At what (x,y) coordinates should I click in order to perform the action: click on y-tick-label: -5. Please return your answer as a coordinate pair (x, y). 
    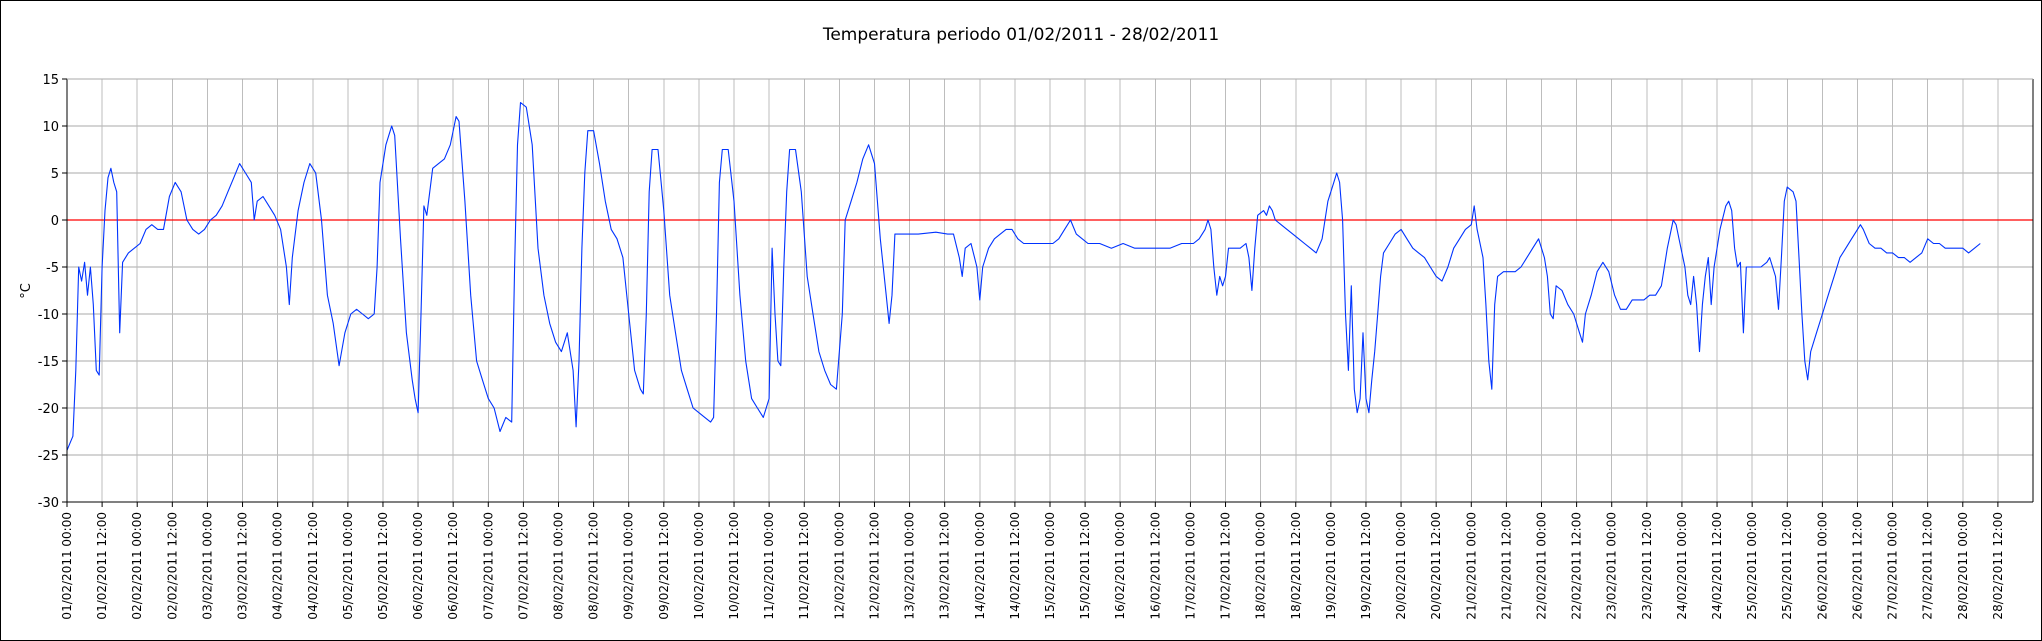
    Looking at the image, I should click on (52, 268).